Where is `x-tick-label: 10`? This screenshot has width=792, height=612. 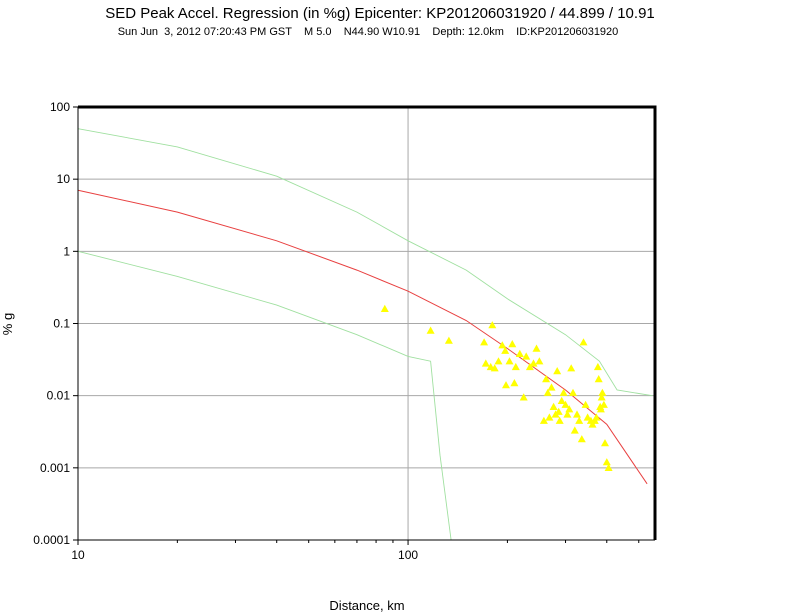
x-tick-label: 10 is located at coordinates (78, 555).